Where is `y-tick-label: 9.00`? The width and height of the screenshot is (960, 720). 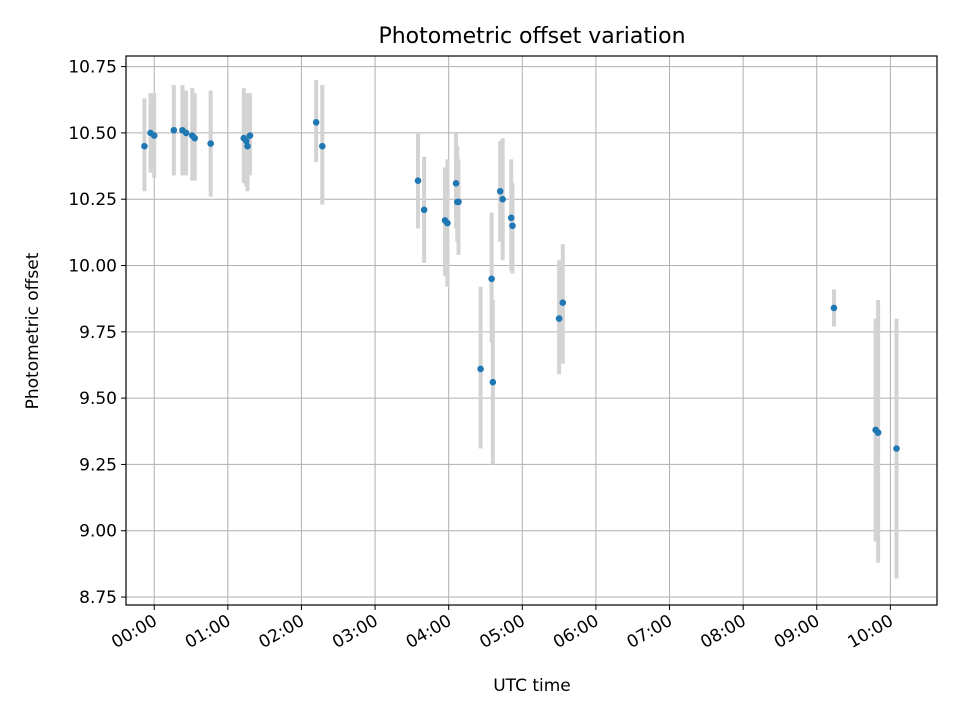
y-tick-label: 9.00 is located at coordinates (98, 532).